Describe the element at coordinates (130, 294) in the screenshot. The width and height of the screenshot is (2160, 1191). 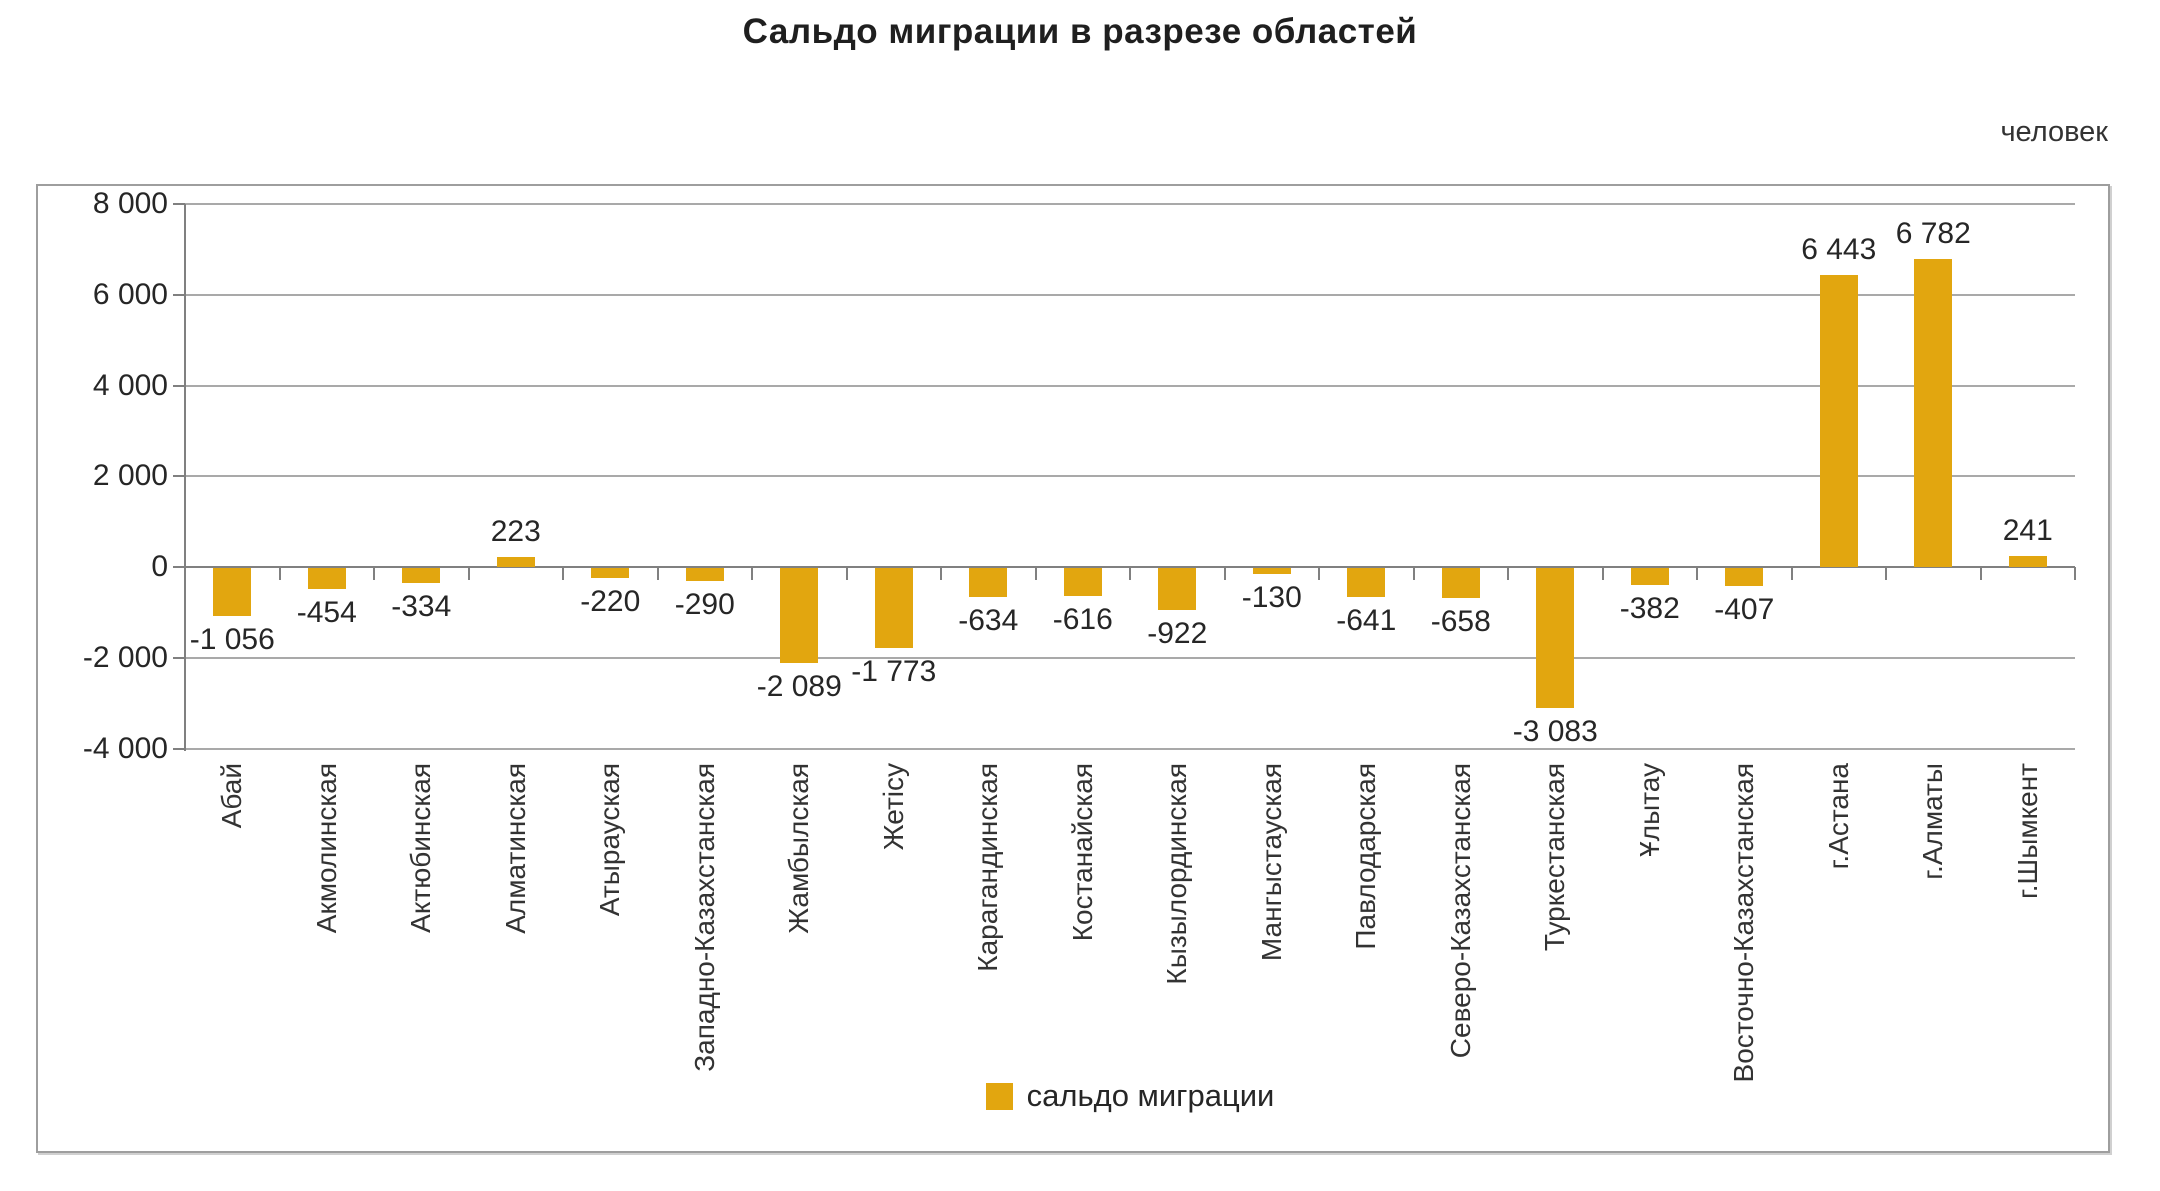
I see `y-tick-label: 6 000` at that location.